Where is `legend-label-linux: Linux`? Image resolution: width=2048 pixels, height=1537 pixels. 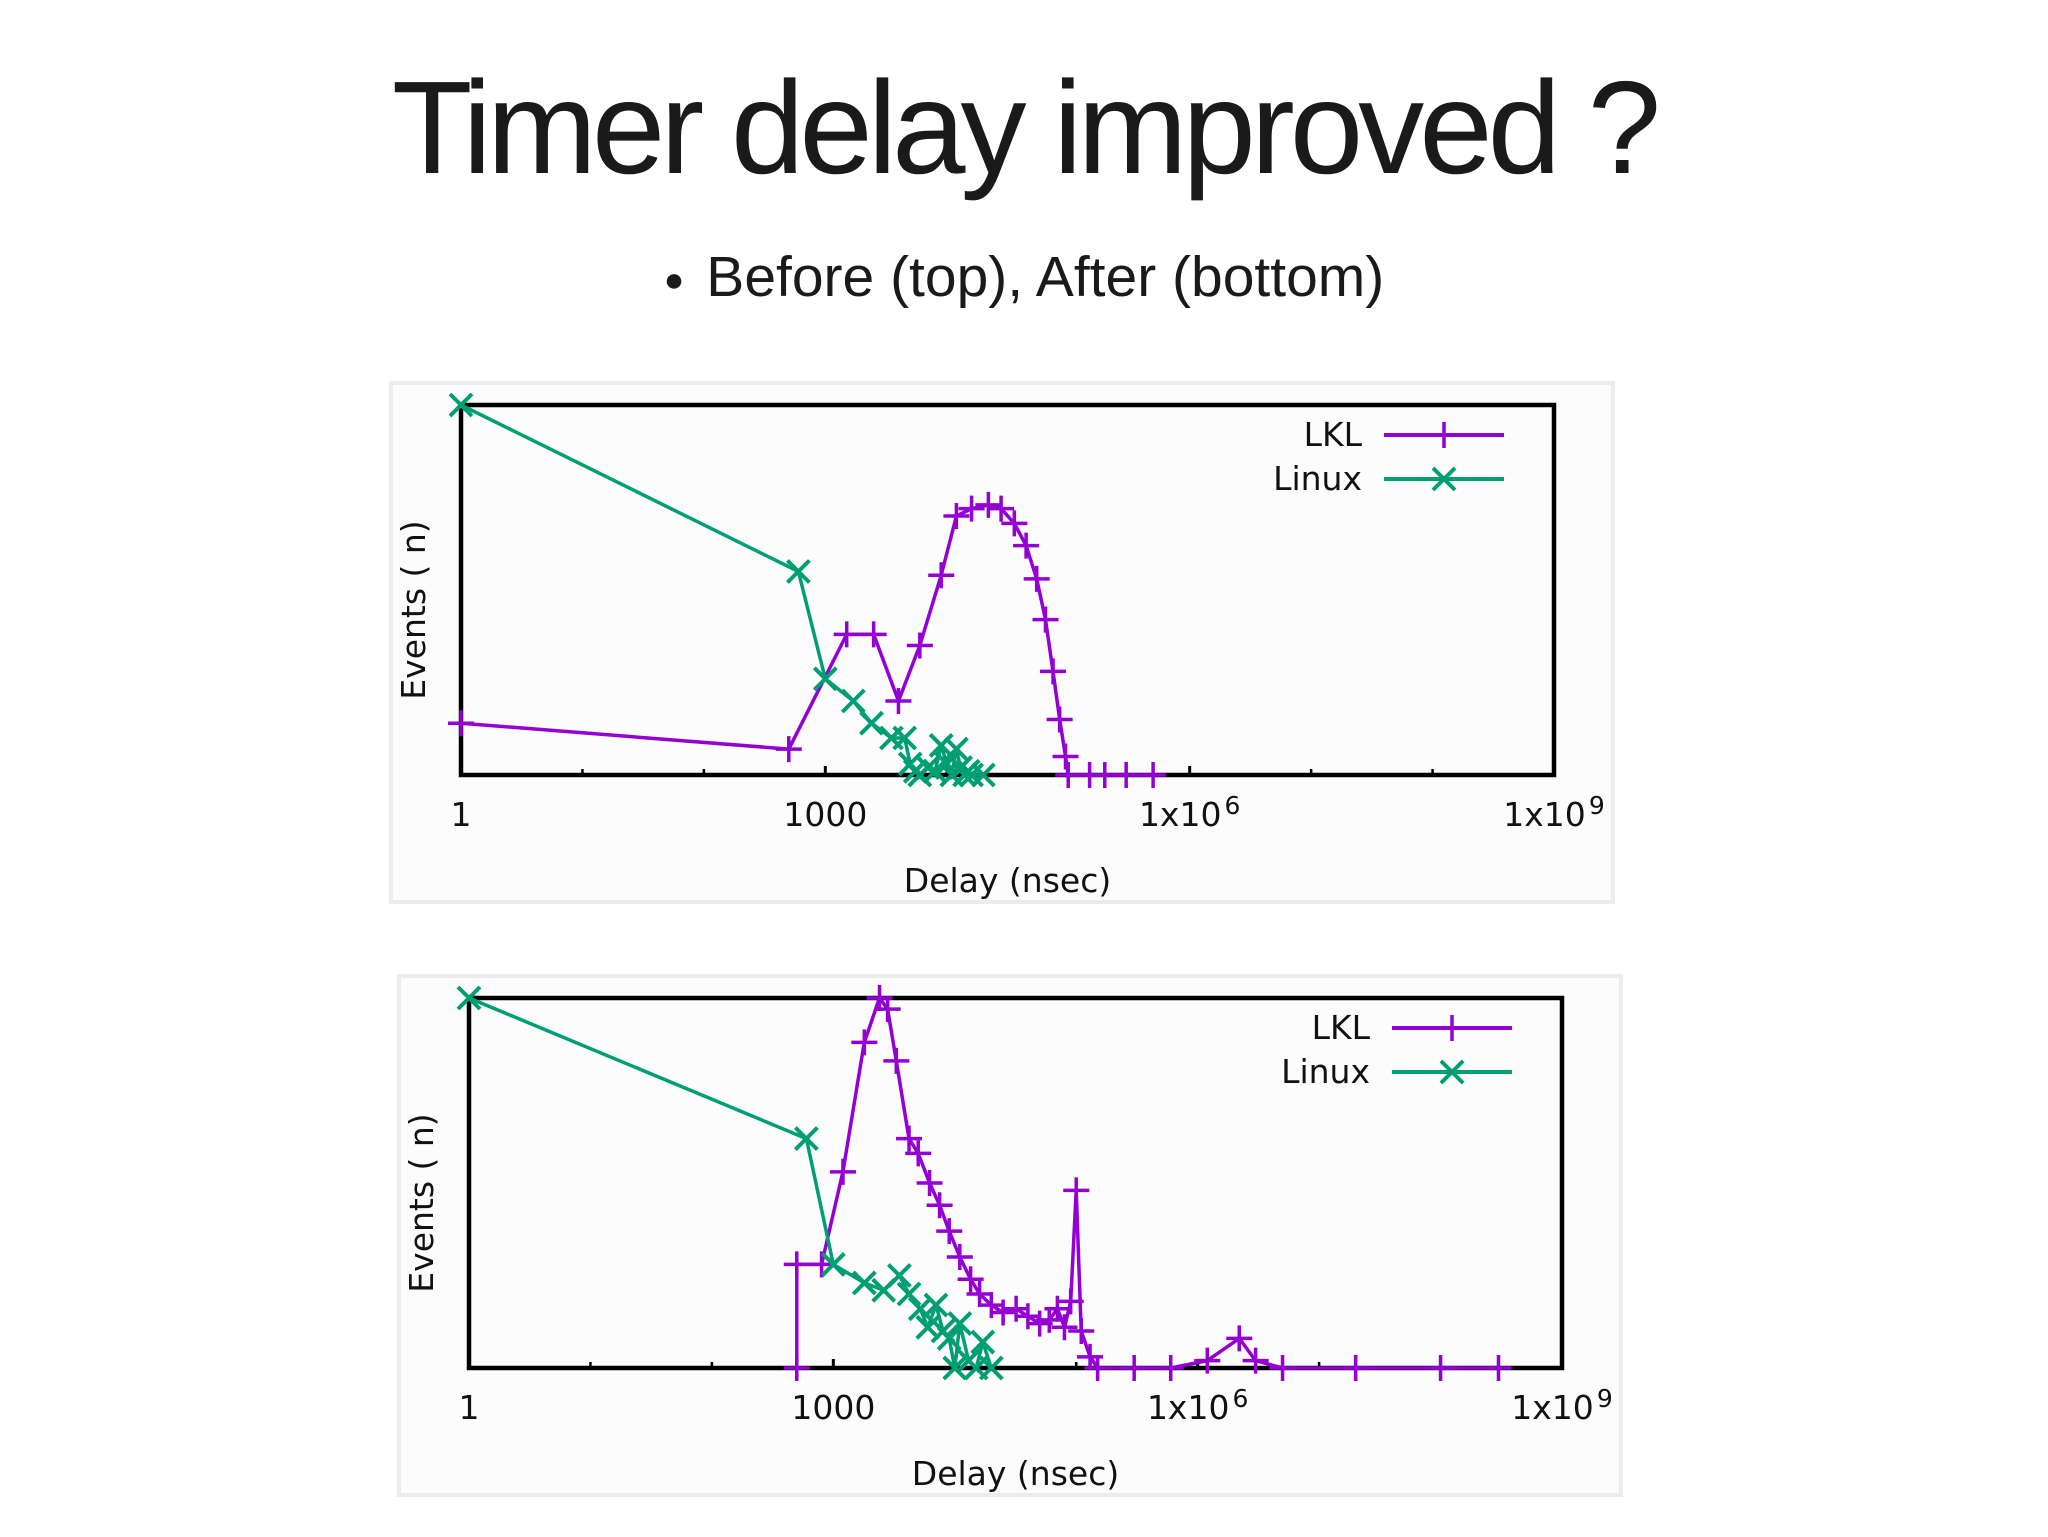
legend-label-linux: Linux is located at coordinates (1317, 478).